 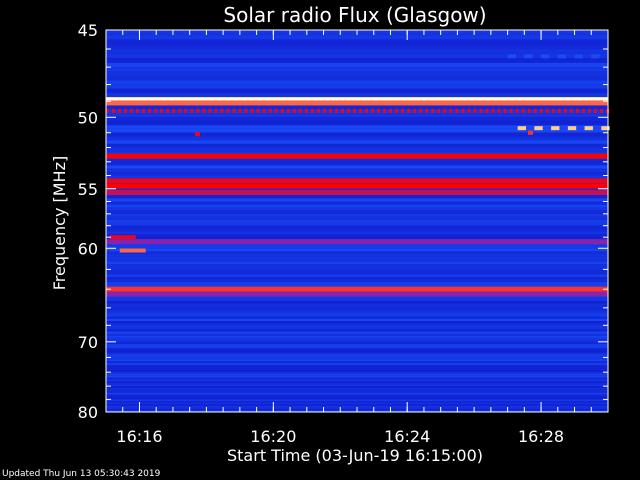 I want to click on x-tick-label: 16:20, so click(x=273, y=436).